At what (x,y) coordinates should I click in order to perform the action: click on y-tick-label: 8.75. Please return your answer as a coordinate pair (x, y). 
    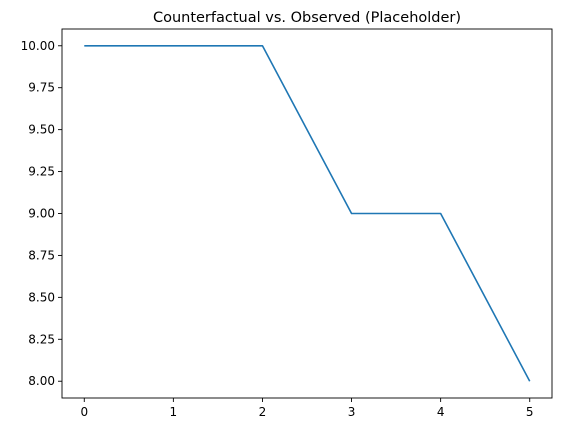
    Looking at the image, I should click on (41, 255).